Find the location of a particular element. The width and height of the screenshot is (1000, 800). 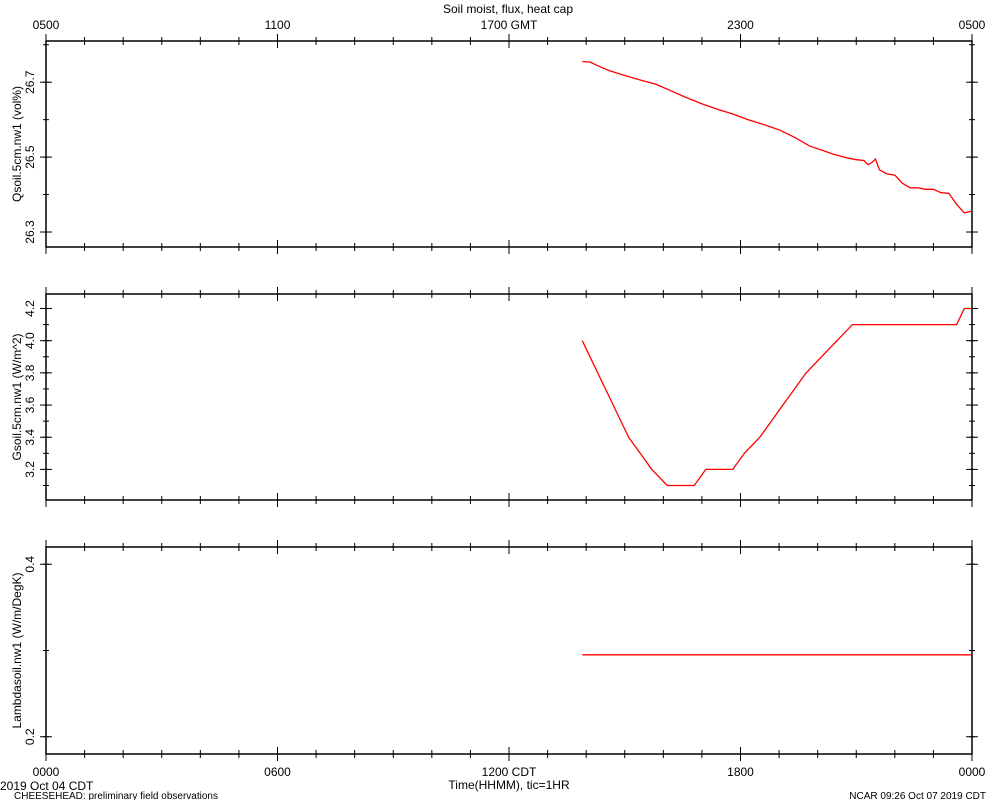

y-axis-label: Gsoil.5cm.nw1 (W/m^2) is located at coordinates (17, 397).